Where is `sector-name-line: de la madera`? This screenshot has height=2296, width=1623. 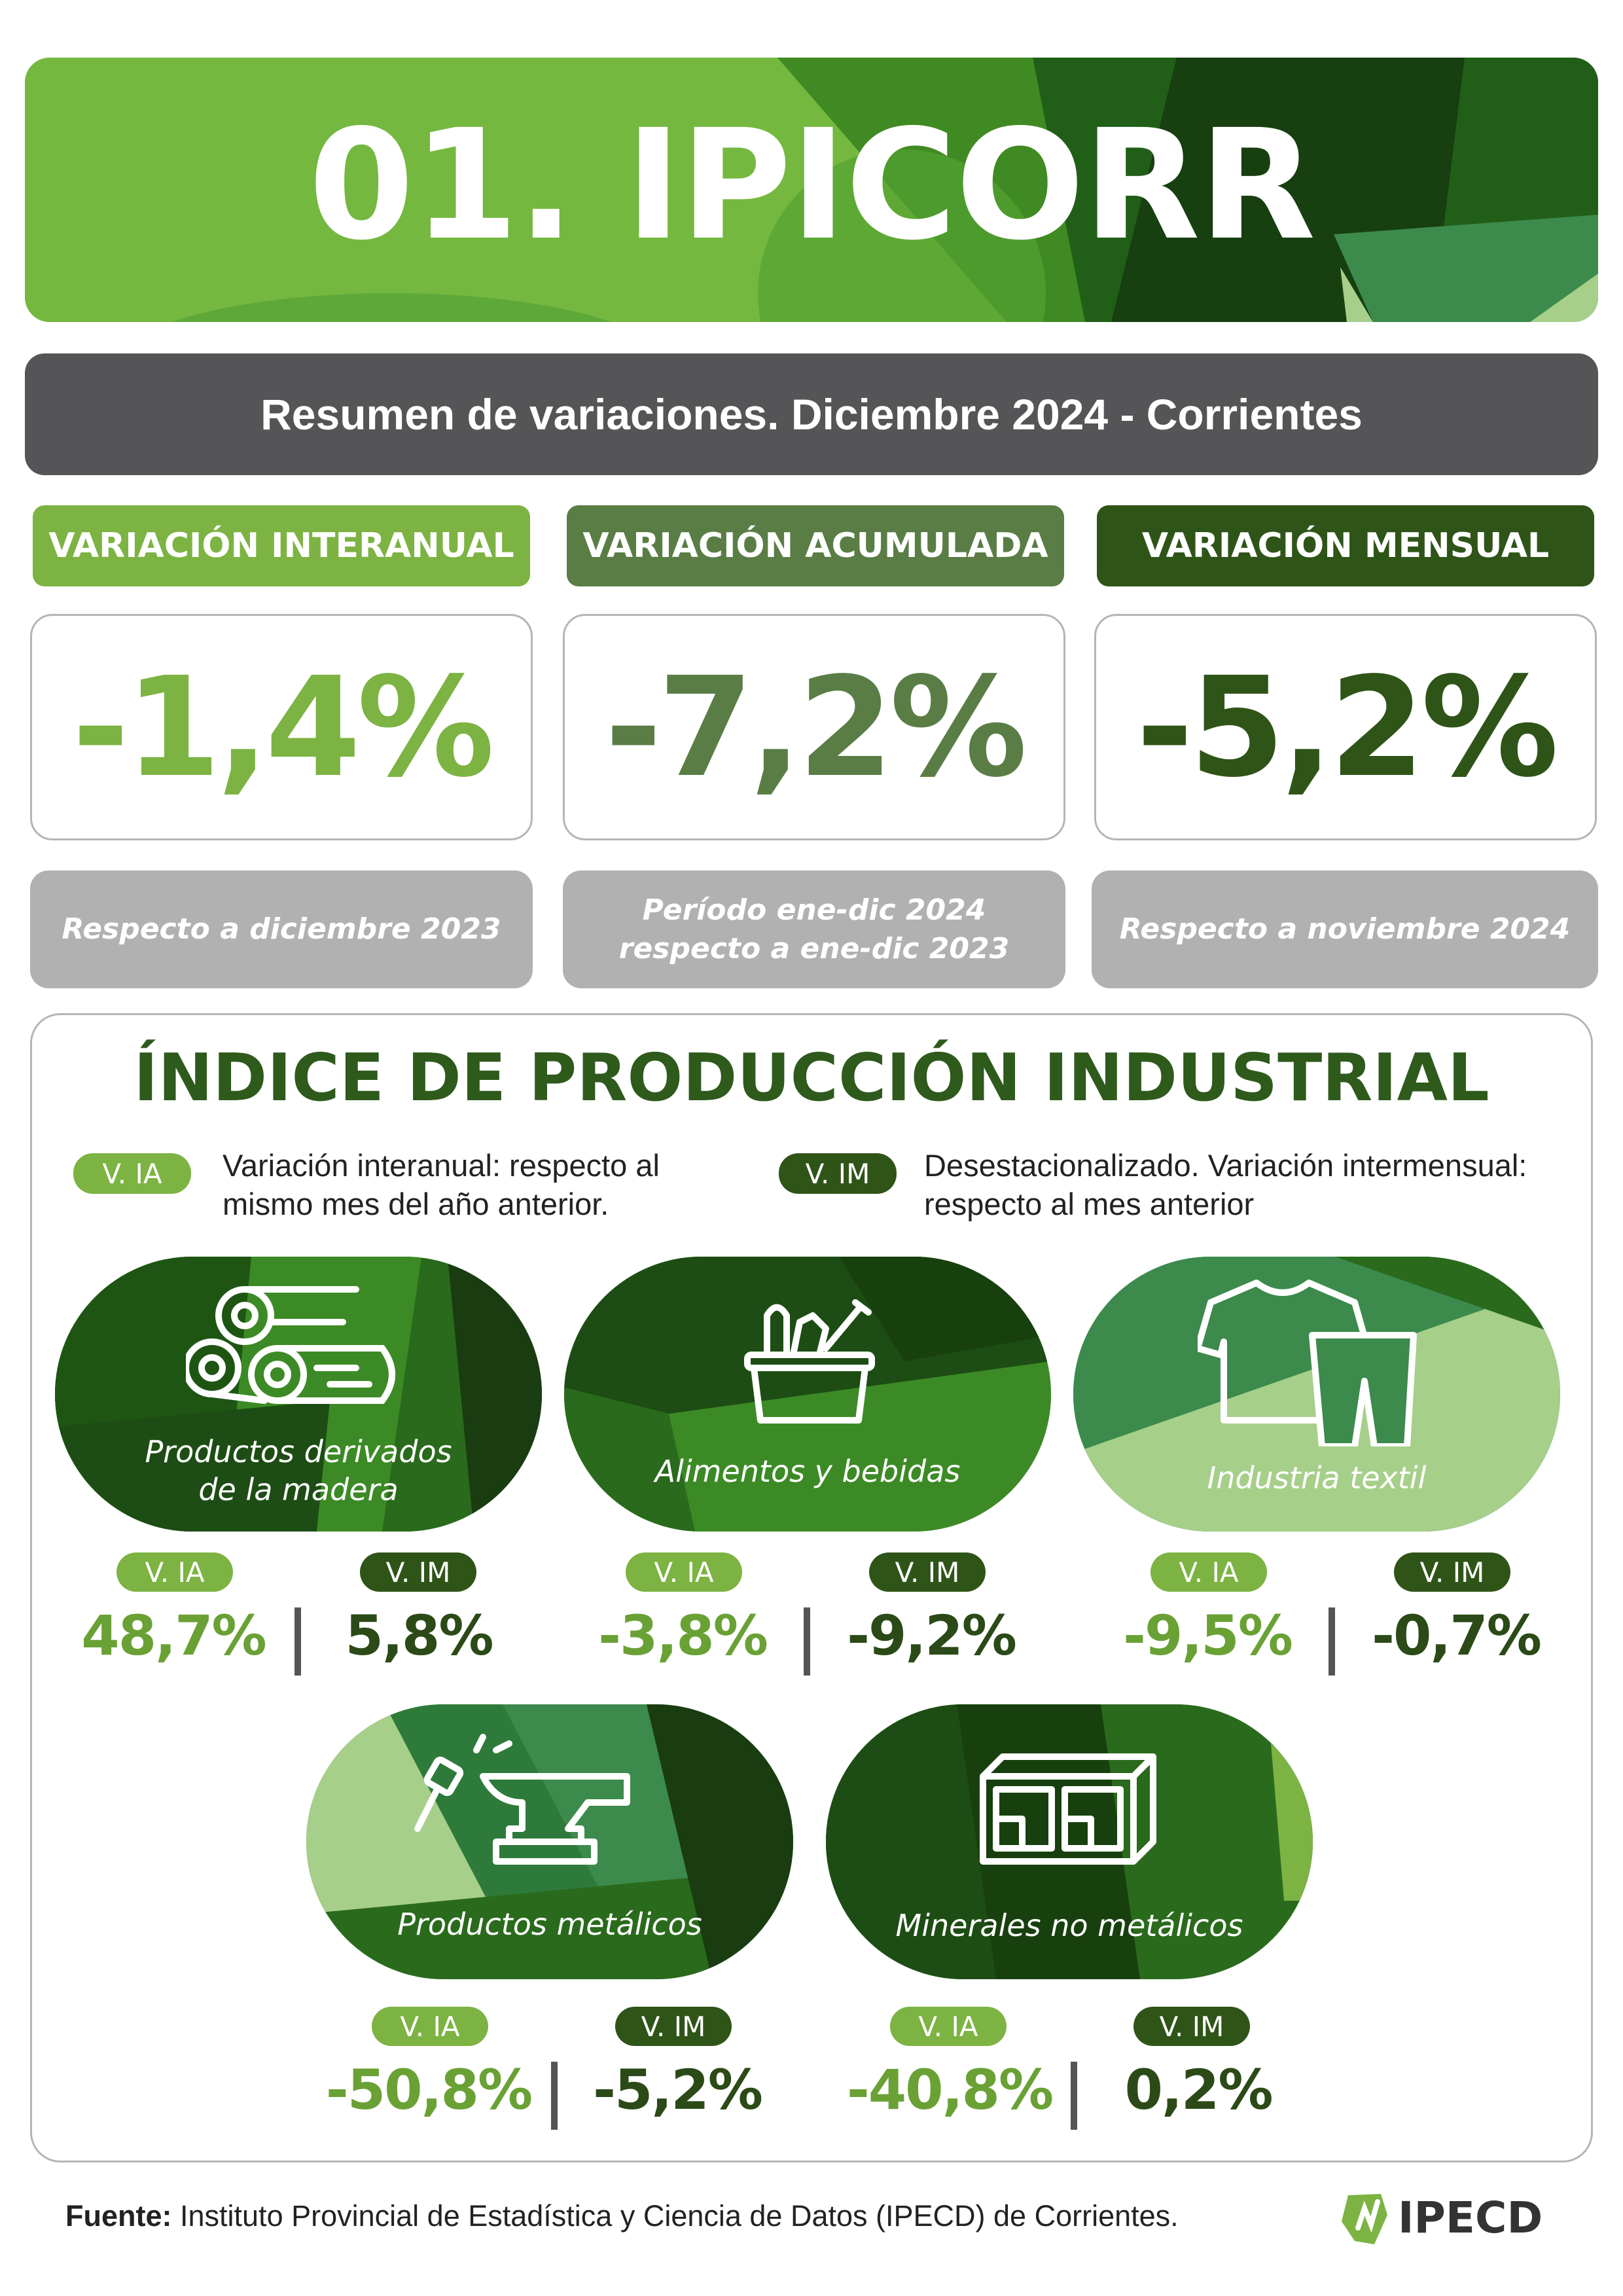 sector-name-line: de la madera is located at coordinates (298, 1489).